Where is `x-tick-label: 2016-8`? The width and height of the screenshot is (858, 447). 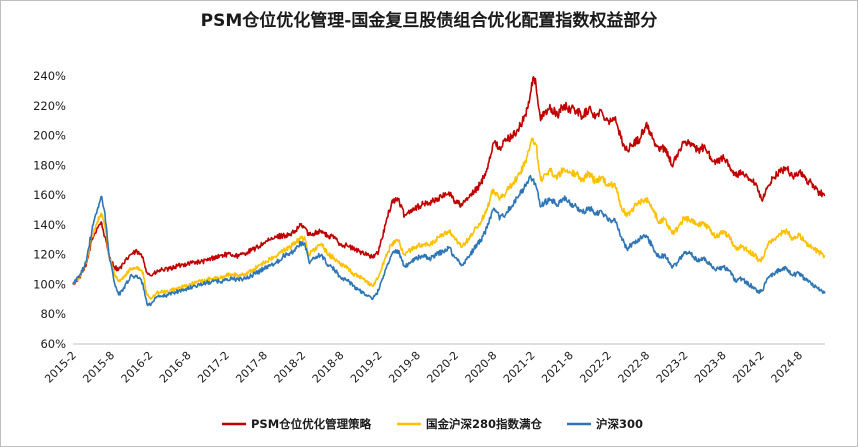 x-tick-label: 2016-8 is located at coordinates (175, 367).